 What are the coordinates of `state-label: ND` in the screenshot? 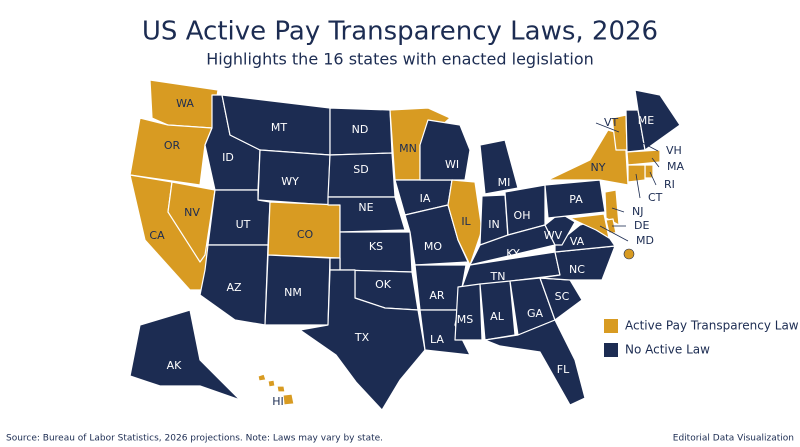 It's located at (360, 129).